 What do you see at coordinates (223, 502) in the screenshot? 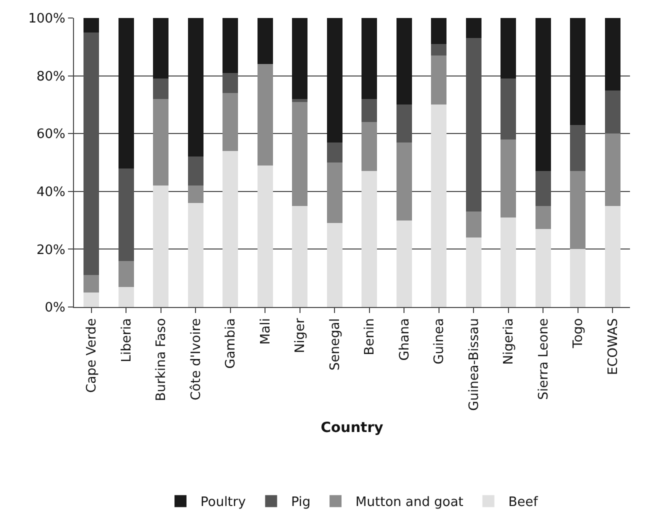
I see `legend-label: Poultry` at bounding box center [223, 502].